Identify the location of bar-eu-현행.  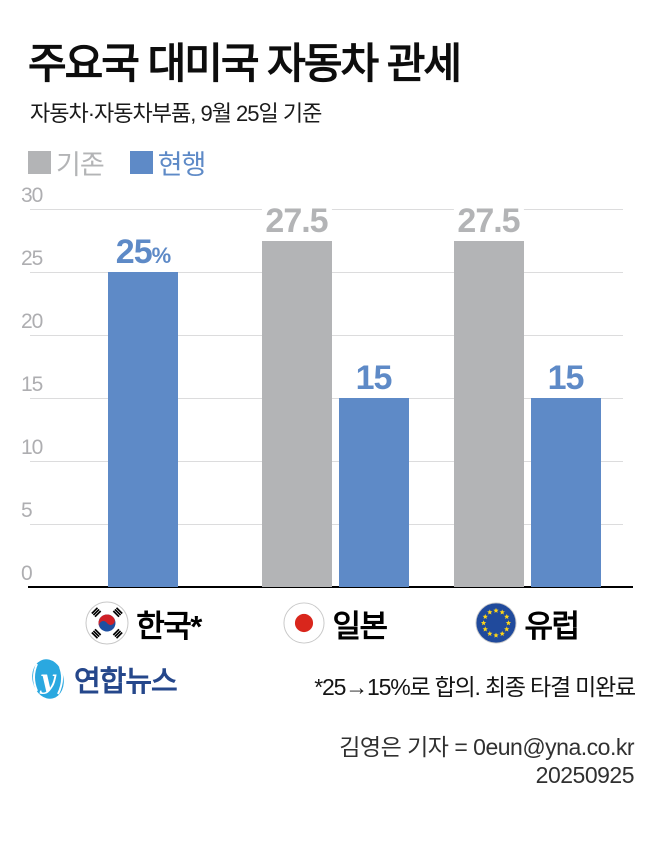
(565, 492).